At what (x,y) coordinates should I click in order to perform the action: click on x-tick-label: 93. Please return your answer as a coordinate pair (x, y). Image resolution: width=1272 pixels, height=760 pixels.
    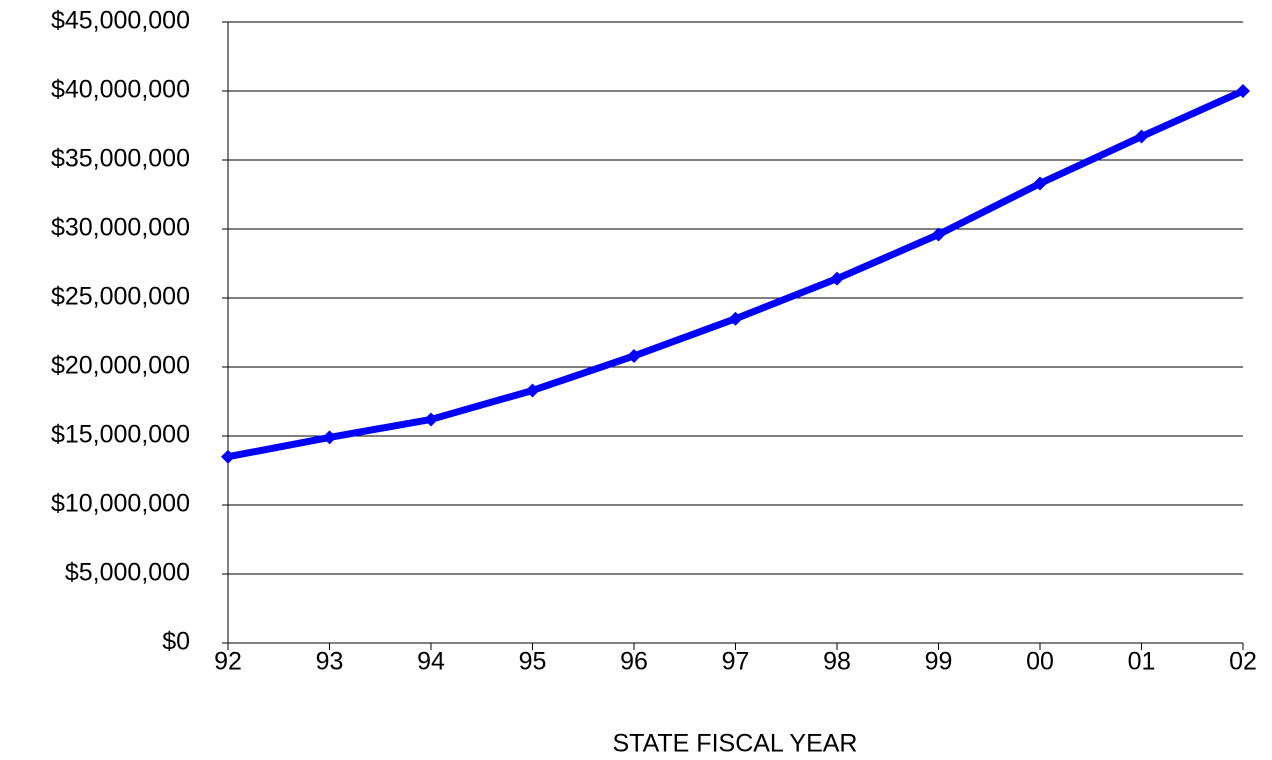
    Looking at the image, I should click on (330, 662).